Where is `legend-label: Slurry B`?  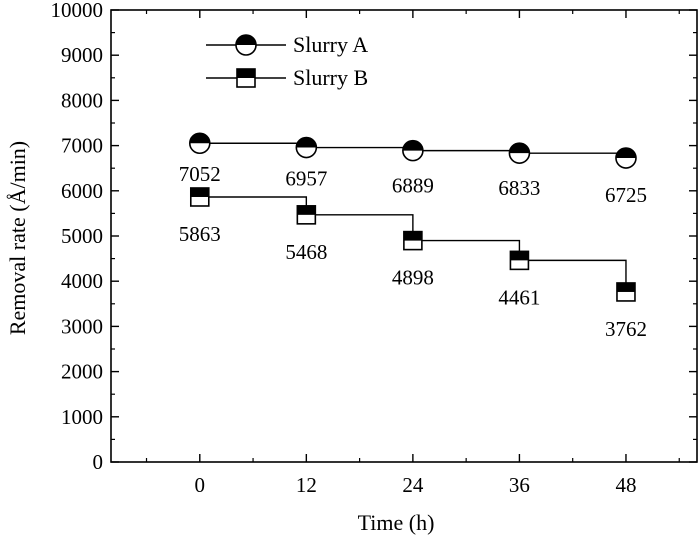
legend-label: Slurry B is located at coordinates (330, 77).